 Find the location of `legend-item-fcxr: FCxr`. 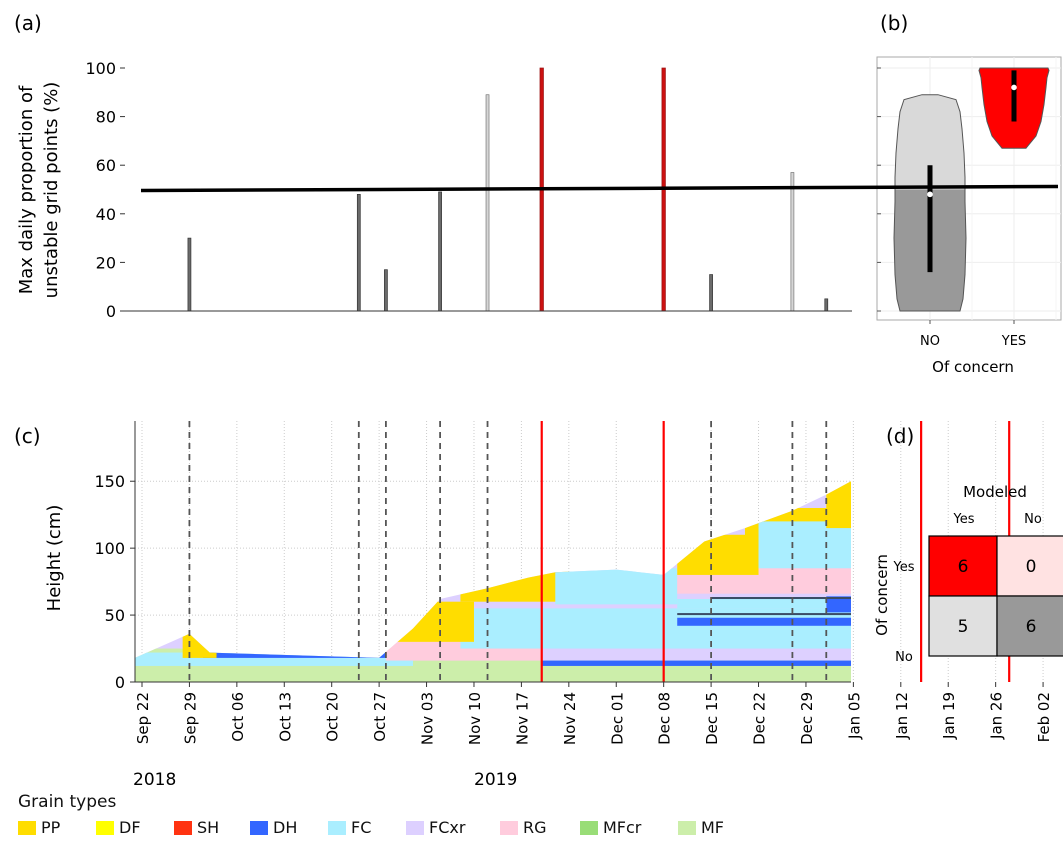

legend-item-fcxr: FCxr is located at coordinates (453, 827).